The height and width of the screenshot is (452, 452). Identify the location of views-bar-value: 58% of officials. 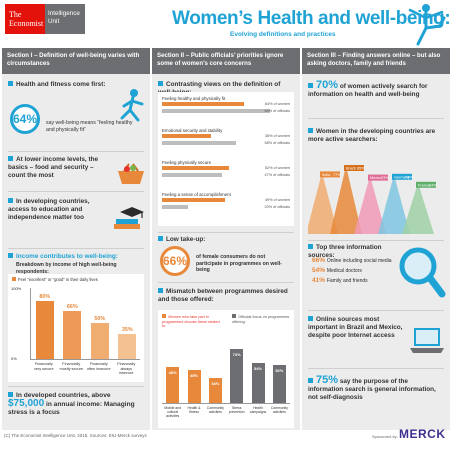
(277, 143).